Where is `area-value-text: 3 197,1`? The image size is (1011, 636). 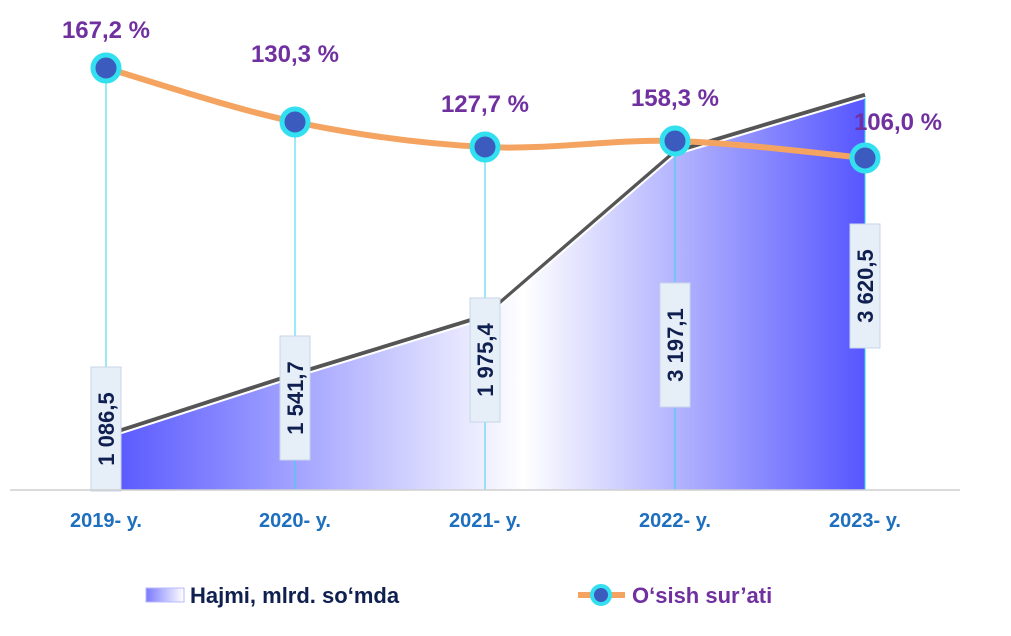
area-value-text: 3 197,1 is located at coordinates (675, 344).